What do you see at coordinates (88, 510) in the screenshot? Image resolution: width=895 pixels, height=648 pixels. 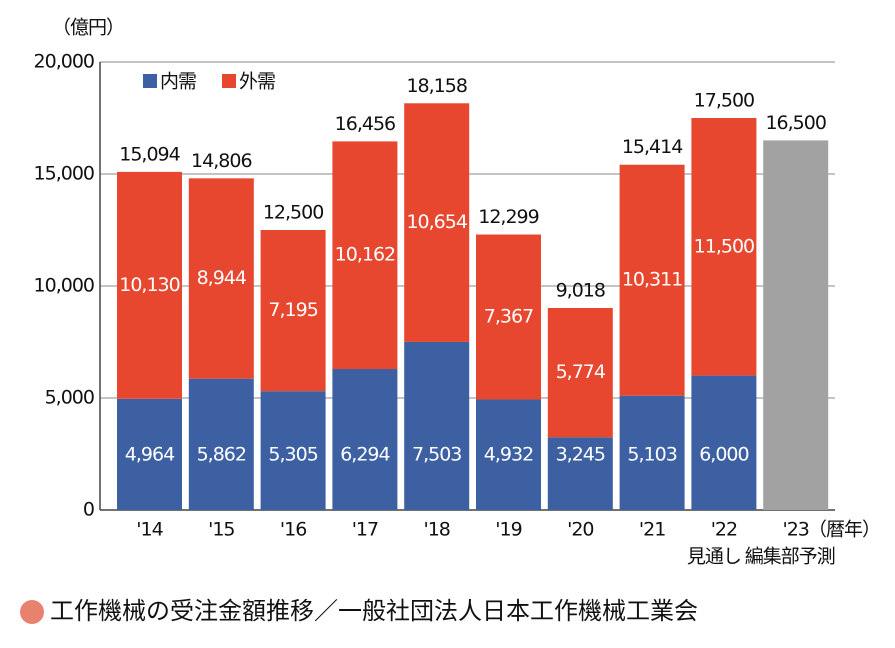 I see `y-tick-label: 0` at bounding box center [88, 510].